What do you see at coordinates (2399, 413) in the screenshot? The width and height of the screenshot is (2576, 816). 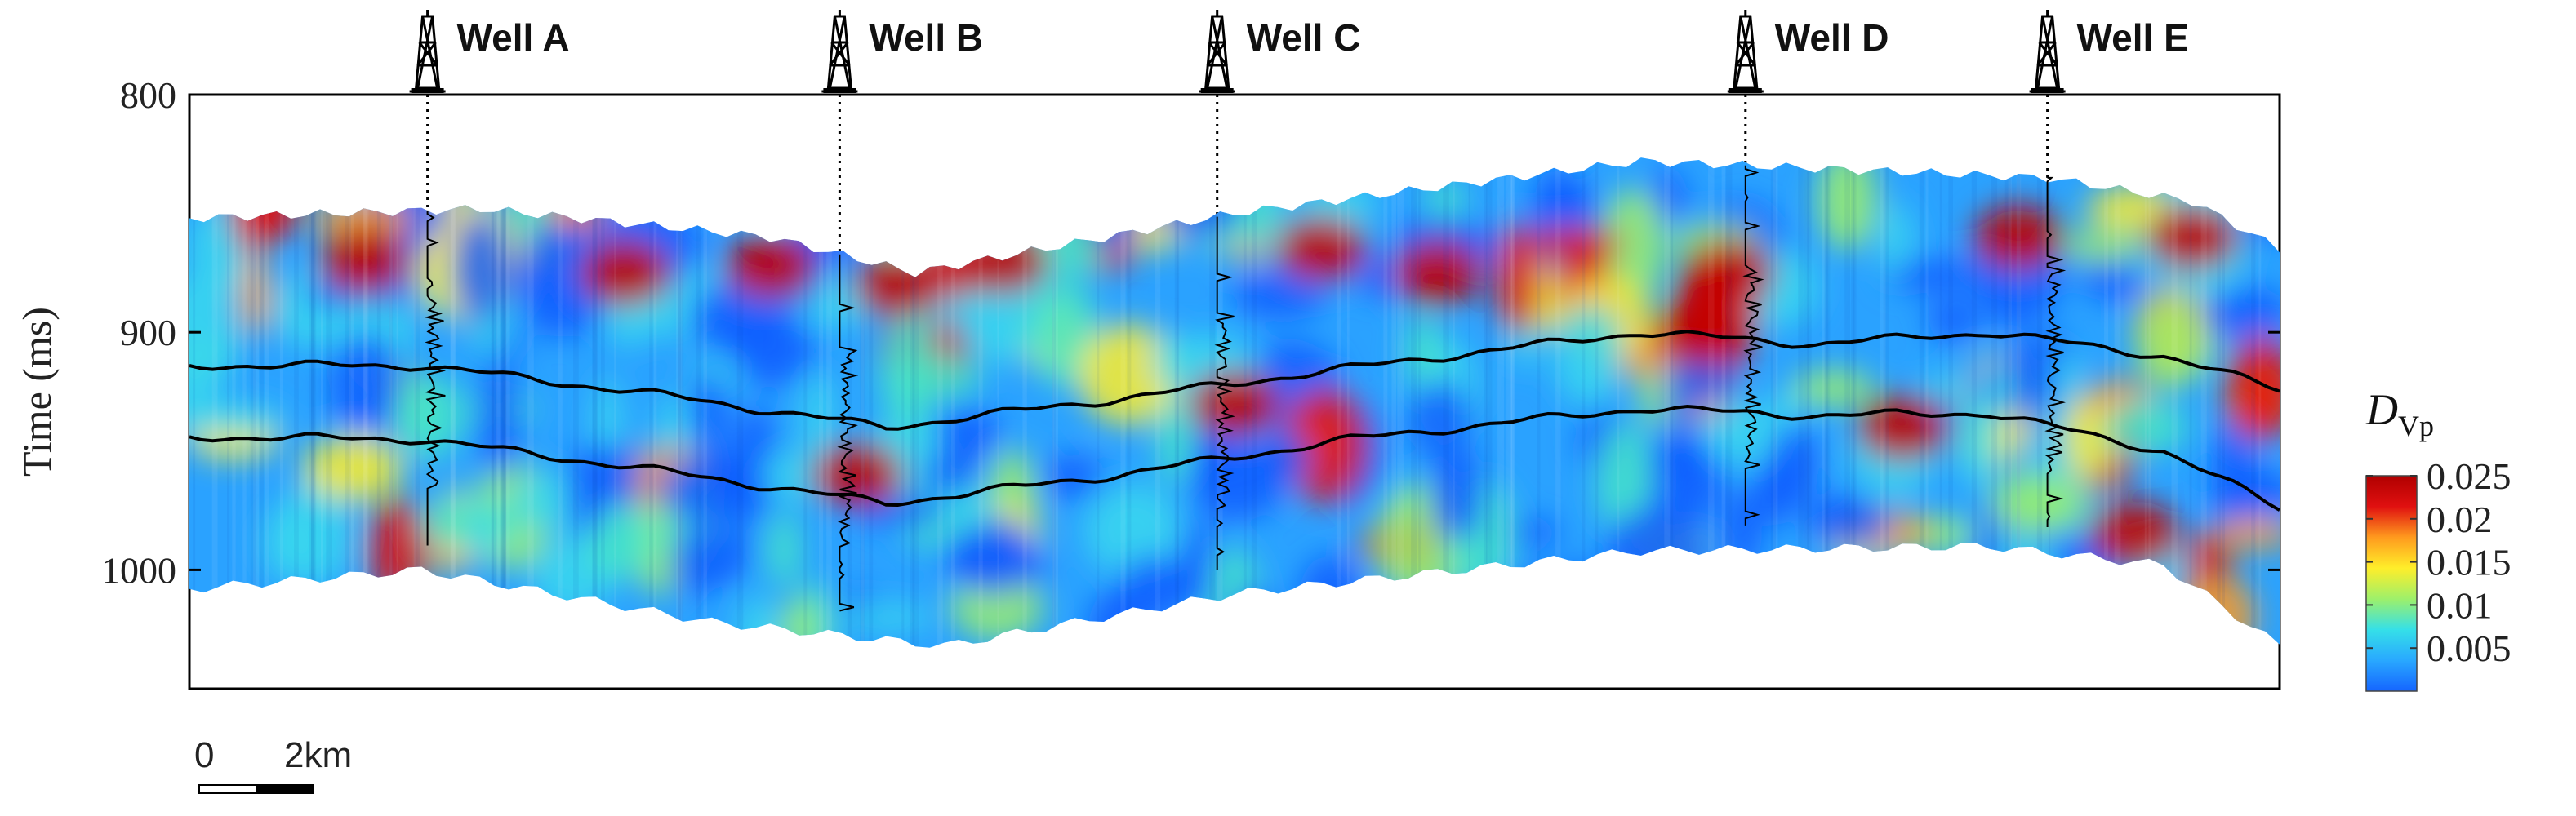 I see `colorbar-title: DVp` at bounding box center [2399, 413].